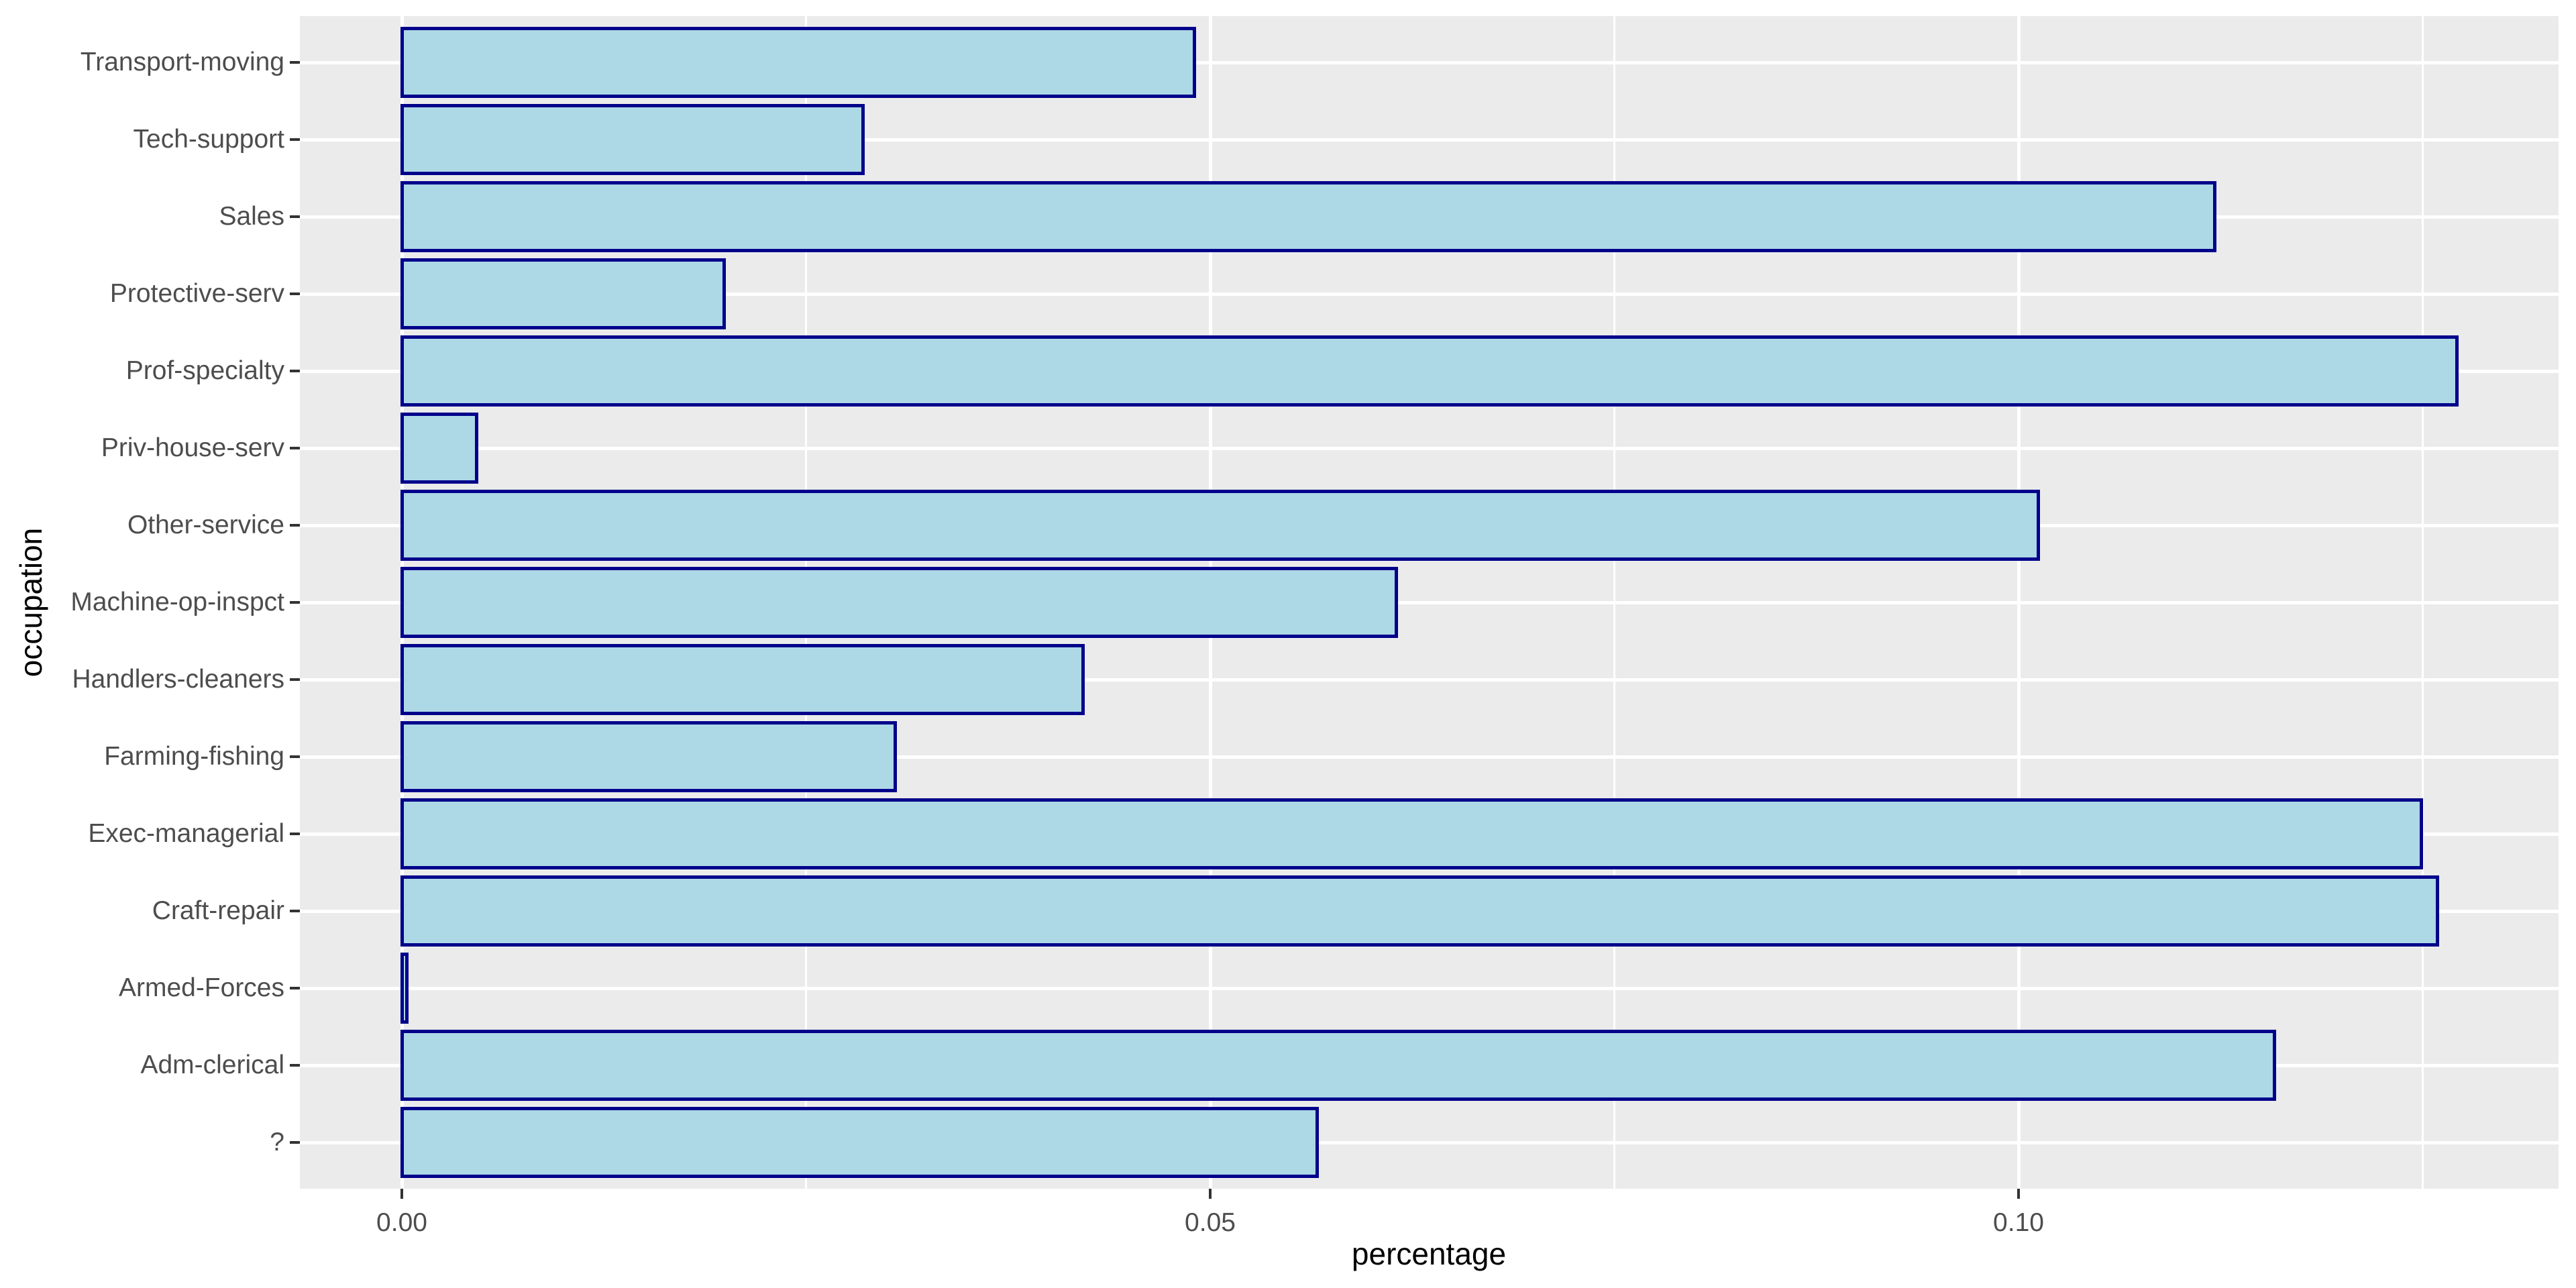 This screenshot has width=2576, height=1288. I want to click on bar-machine-op-inspct, so click(899, 602).